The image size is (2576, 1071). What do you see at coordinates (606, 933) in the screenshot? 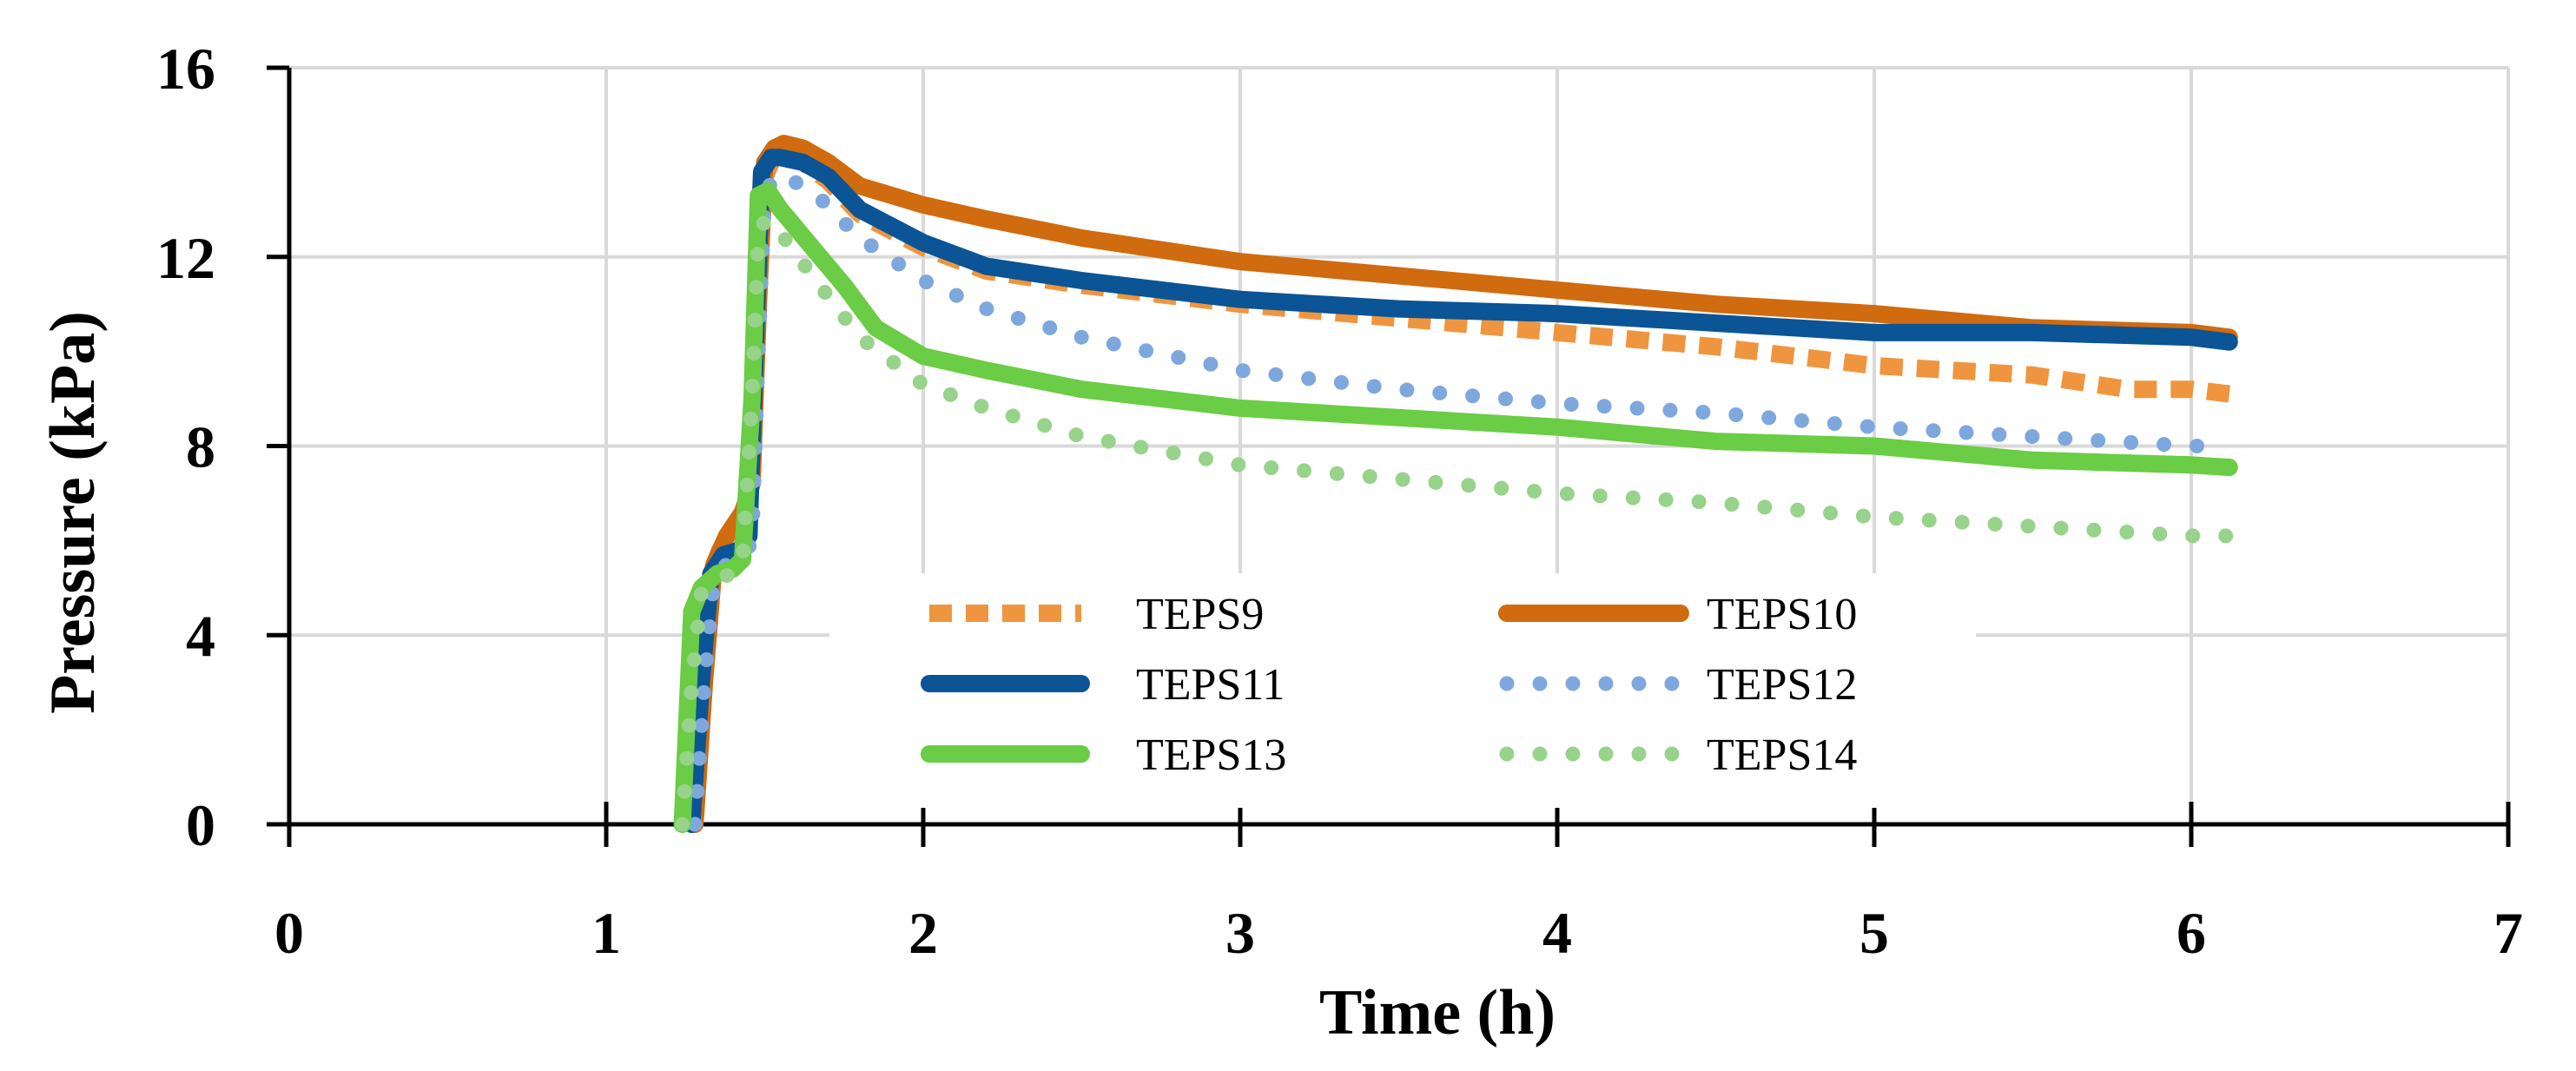
I see `x-tick-label-1: 1` at bounding box center [606, 933].